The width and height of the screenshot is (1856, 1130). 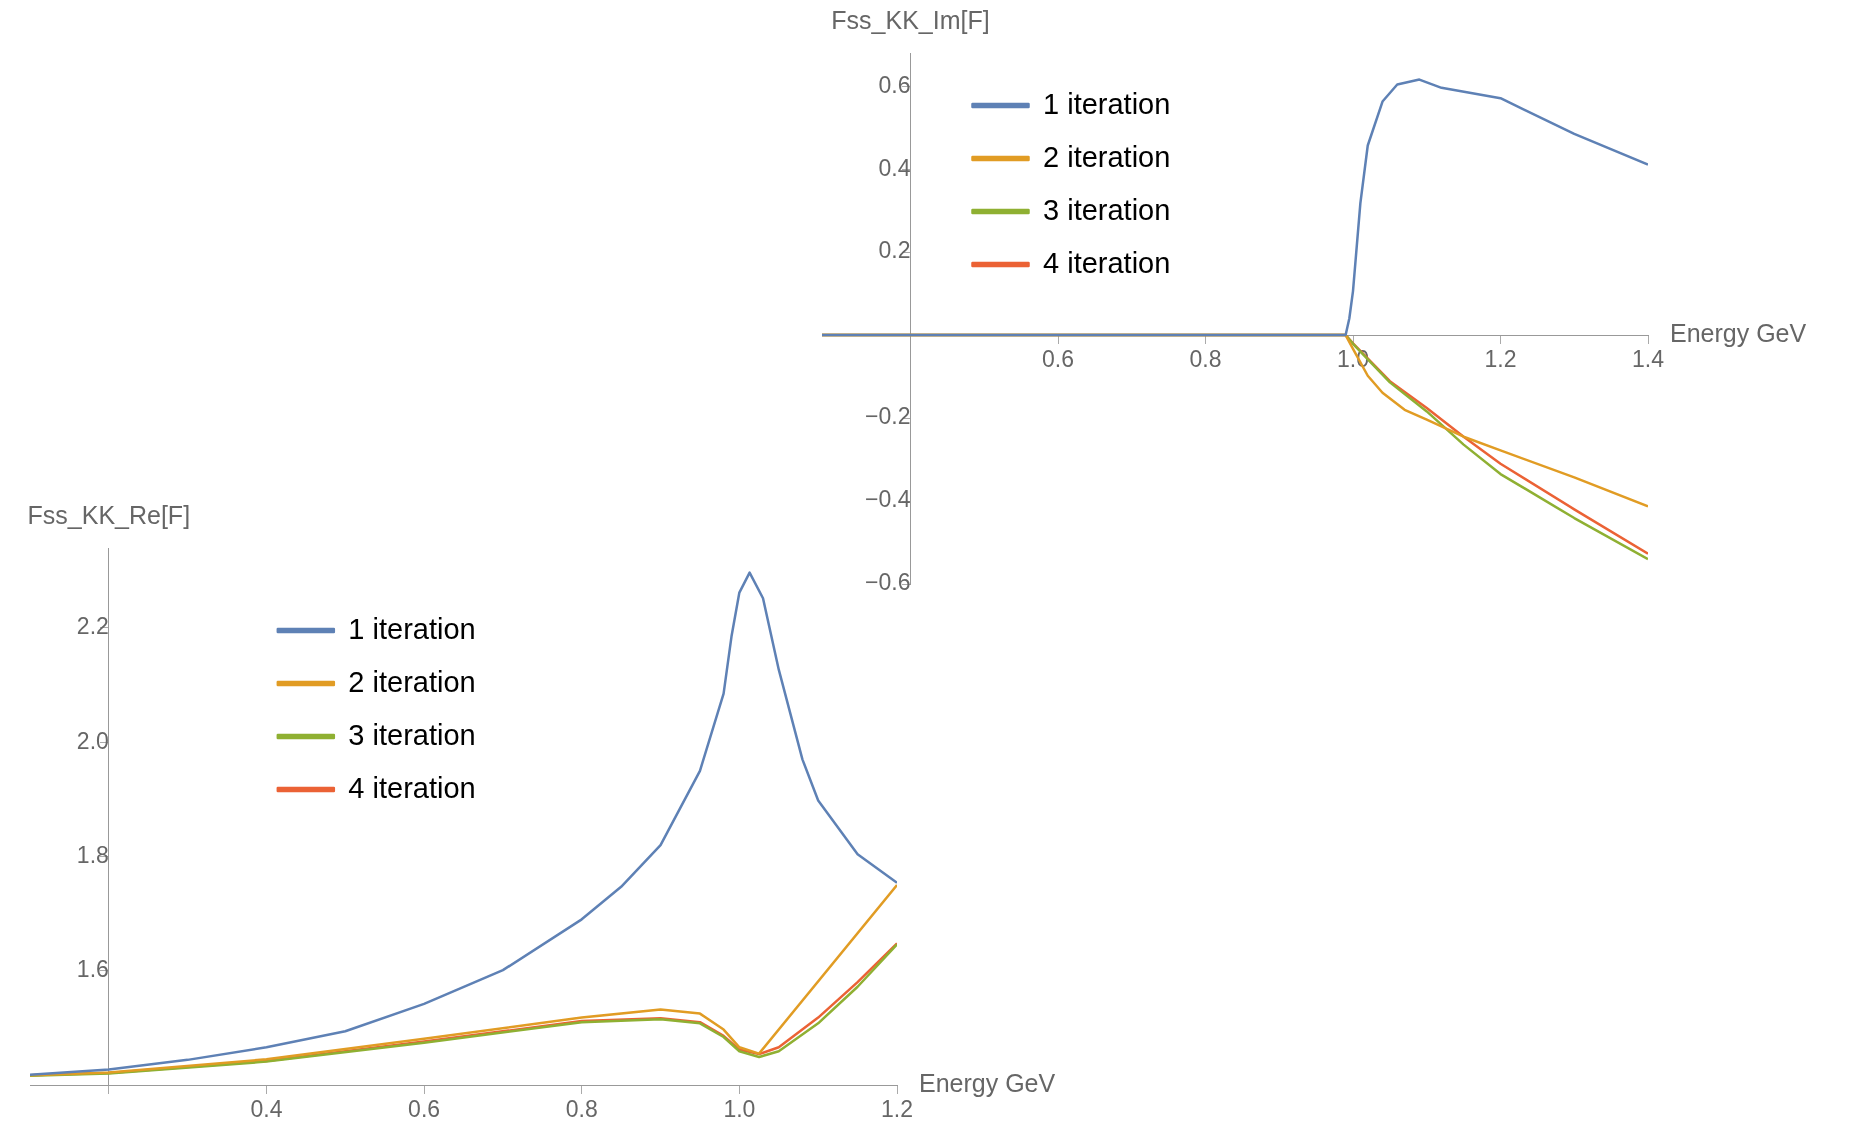 I want to click on y-axis-title: Fss_KK_Re[F], so click(x=109, y=515).